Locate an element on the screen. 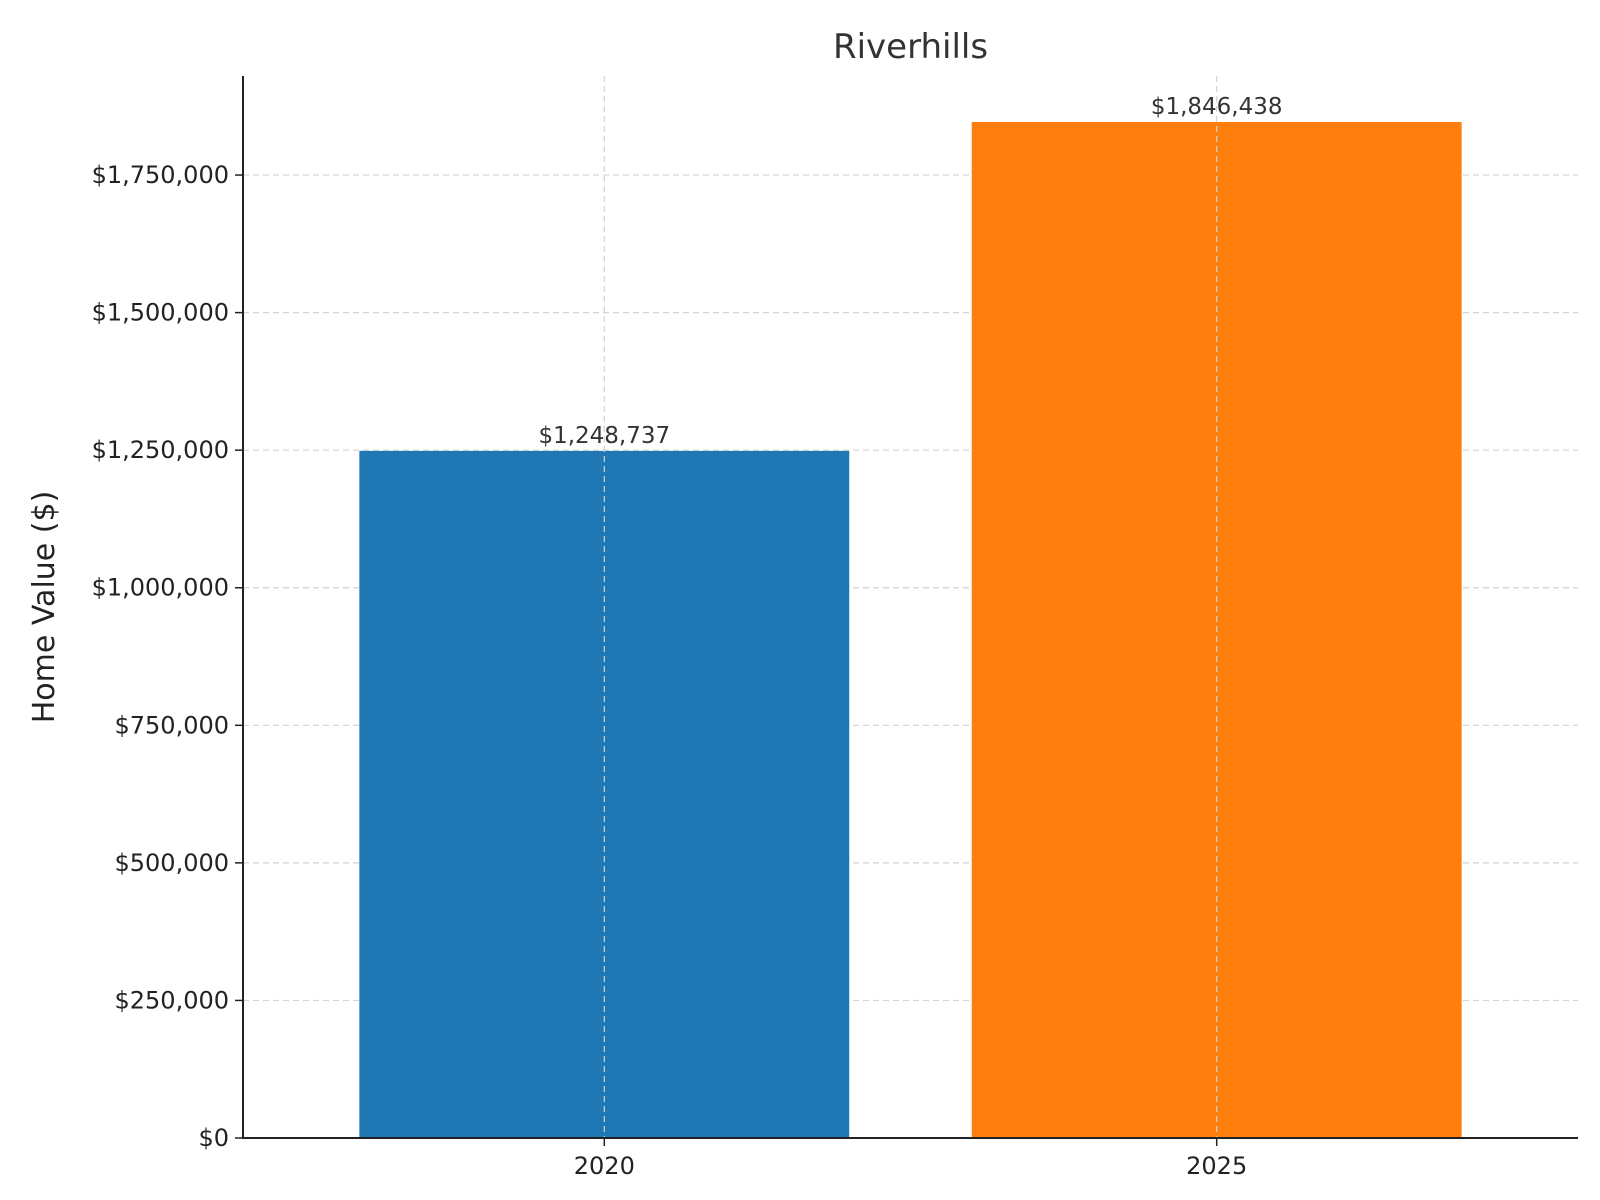 Image resolution: width=1600 pixels, height=1200 pixels. x-tick-label: 2020 is located at coordinates (604, 1166).